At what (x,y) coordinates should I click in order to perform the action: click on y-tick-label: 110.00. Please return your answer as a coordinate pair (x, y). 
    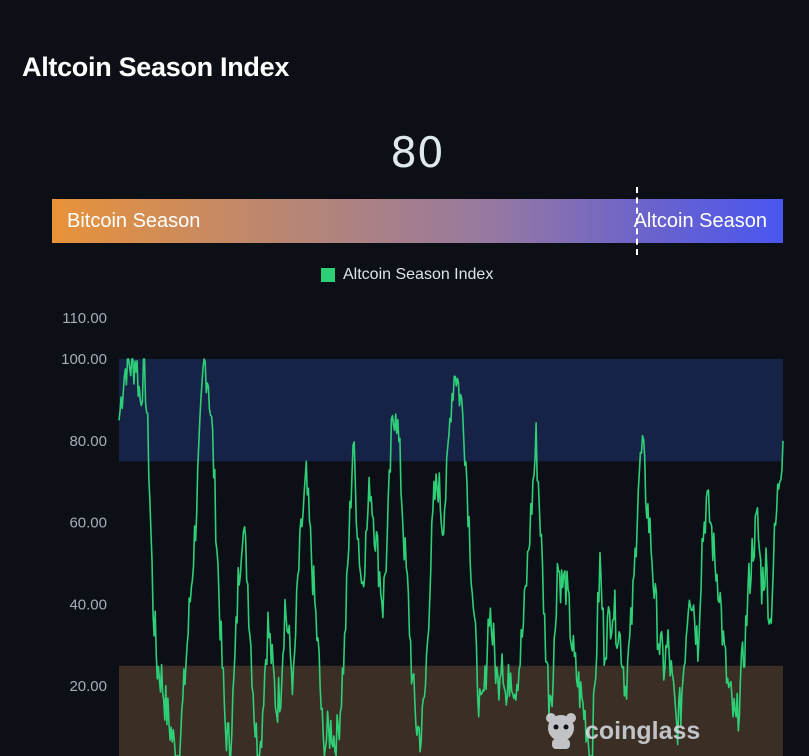
    Looking at the image, I should click on (84, 318).